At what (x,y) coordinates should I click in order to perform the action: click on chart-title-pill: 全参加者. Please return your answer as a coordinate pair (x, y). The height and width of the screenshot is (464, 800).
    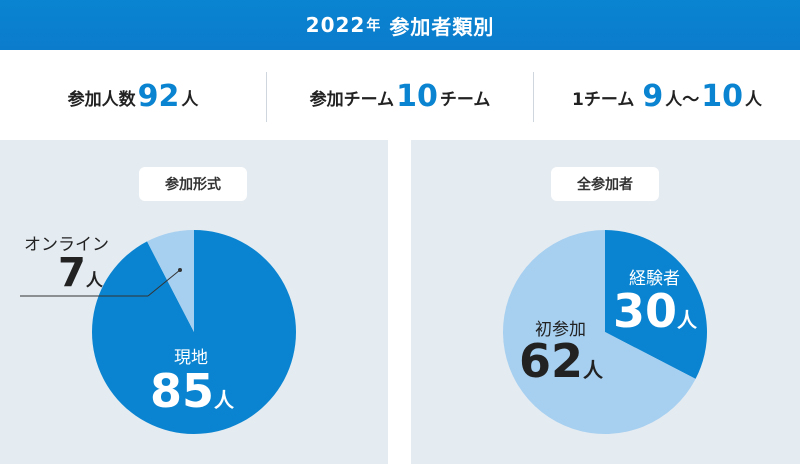
    Looking at the image, I should click on (605, 184).